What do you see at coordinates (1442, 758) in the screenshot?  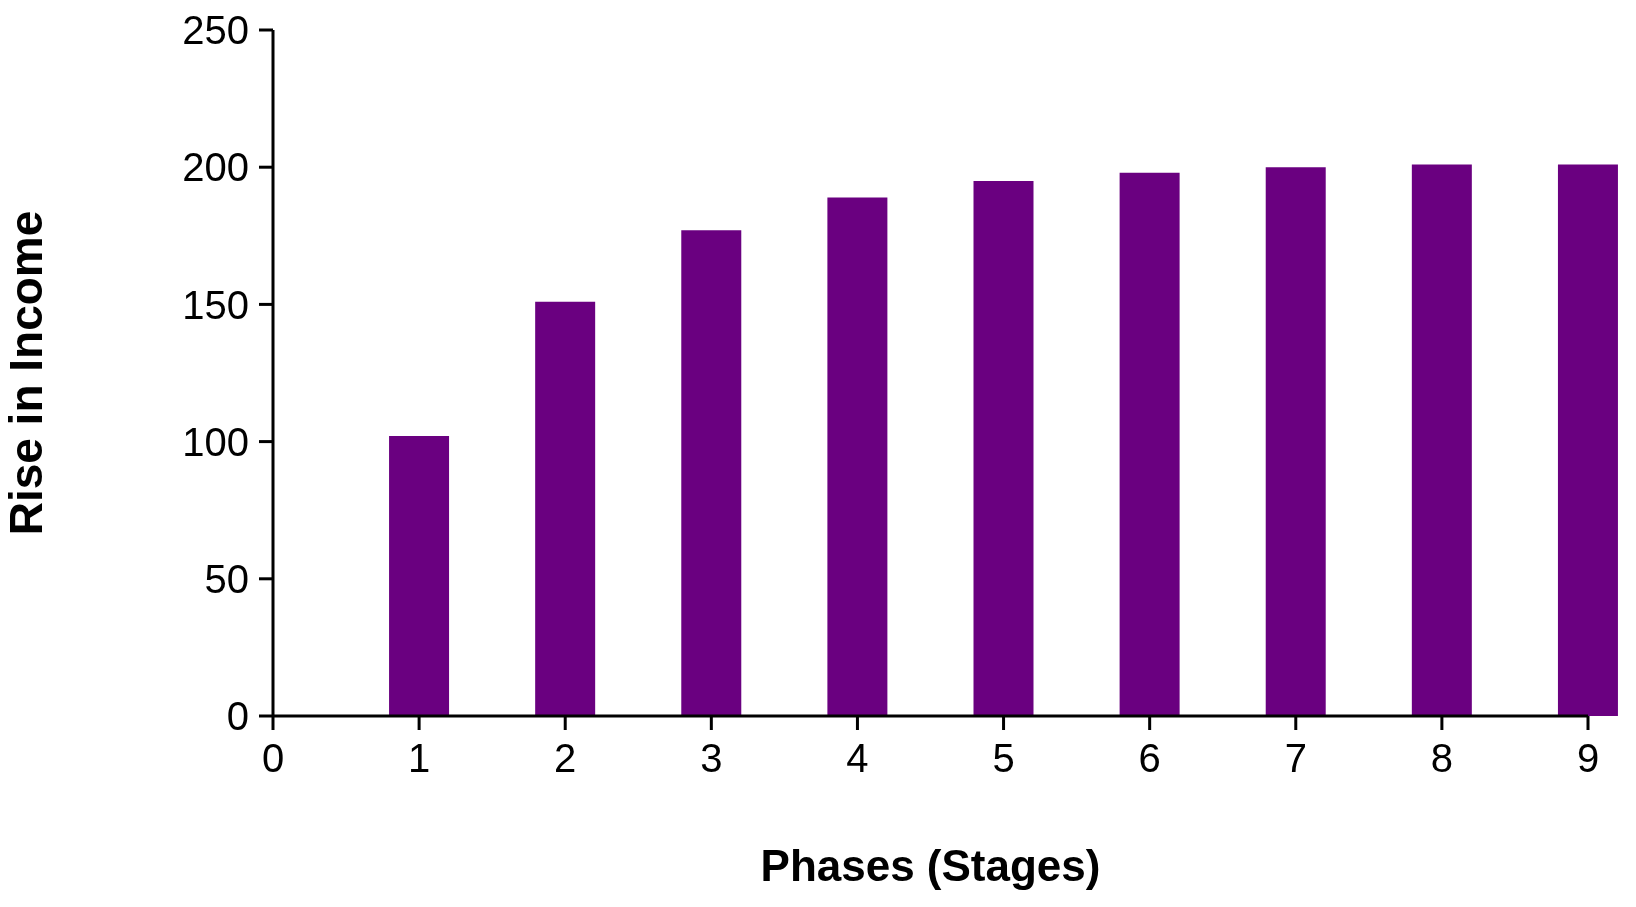 I see `x-tick-label: 8` at bounding box center [1442, 758].